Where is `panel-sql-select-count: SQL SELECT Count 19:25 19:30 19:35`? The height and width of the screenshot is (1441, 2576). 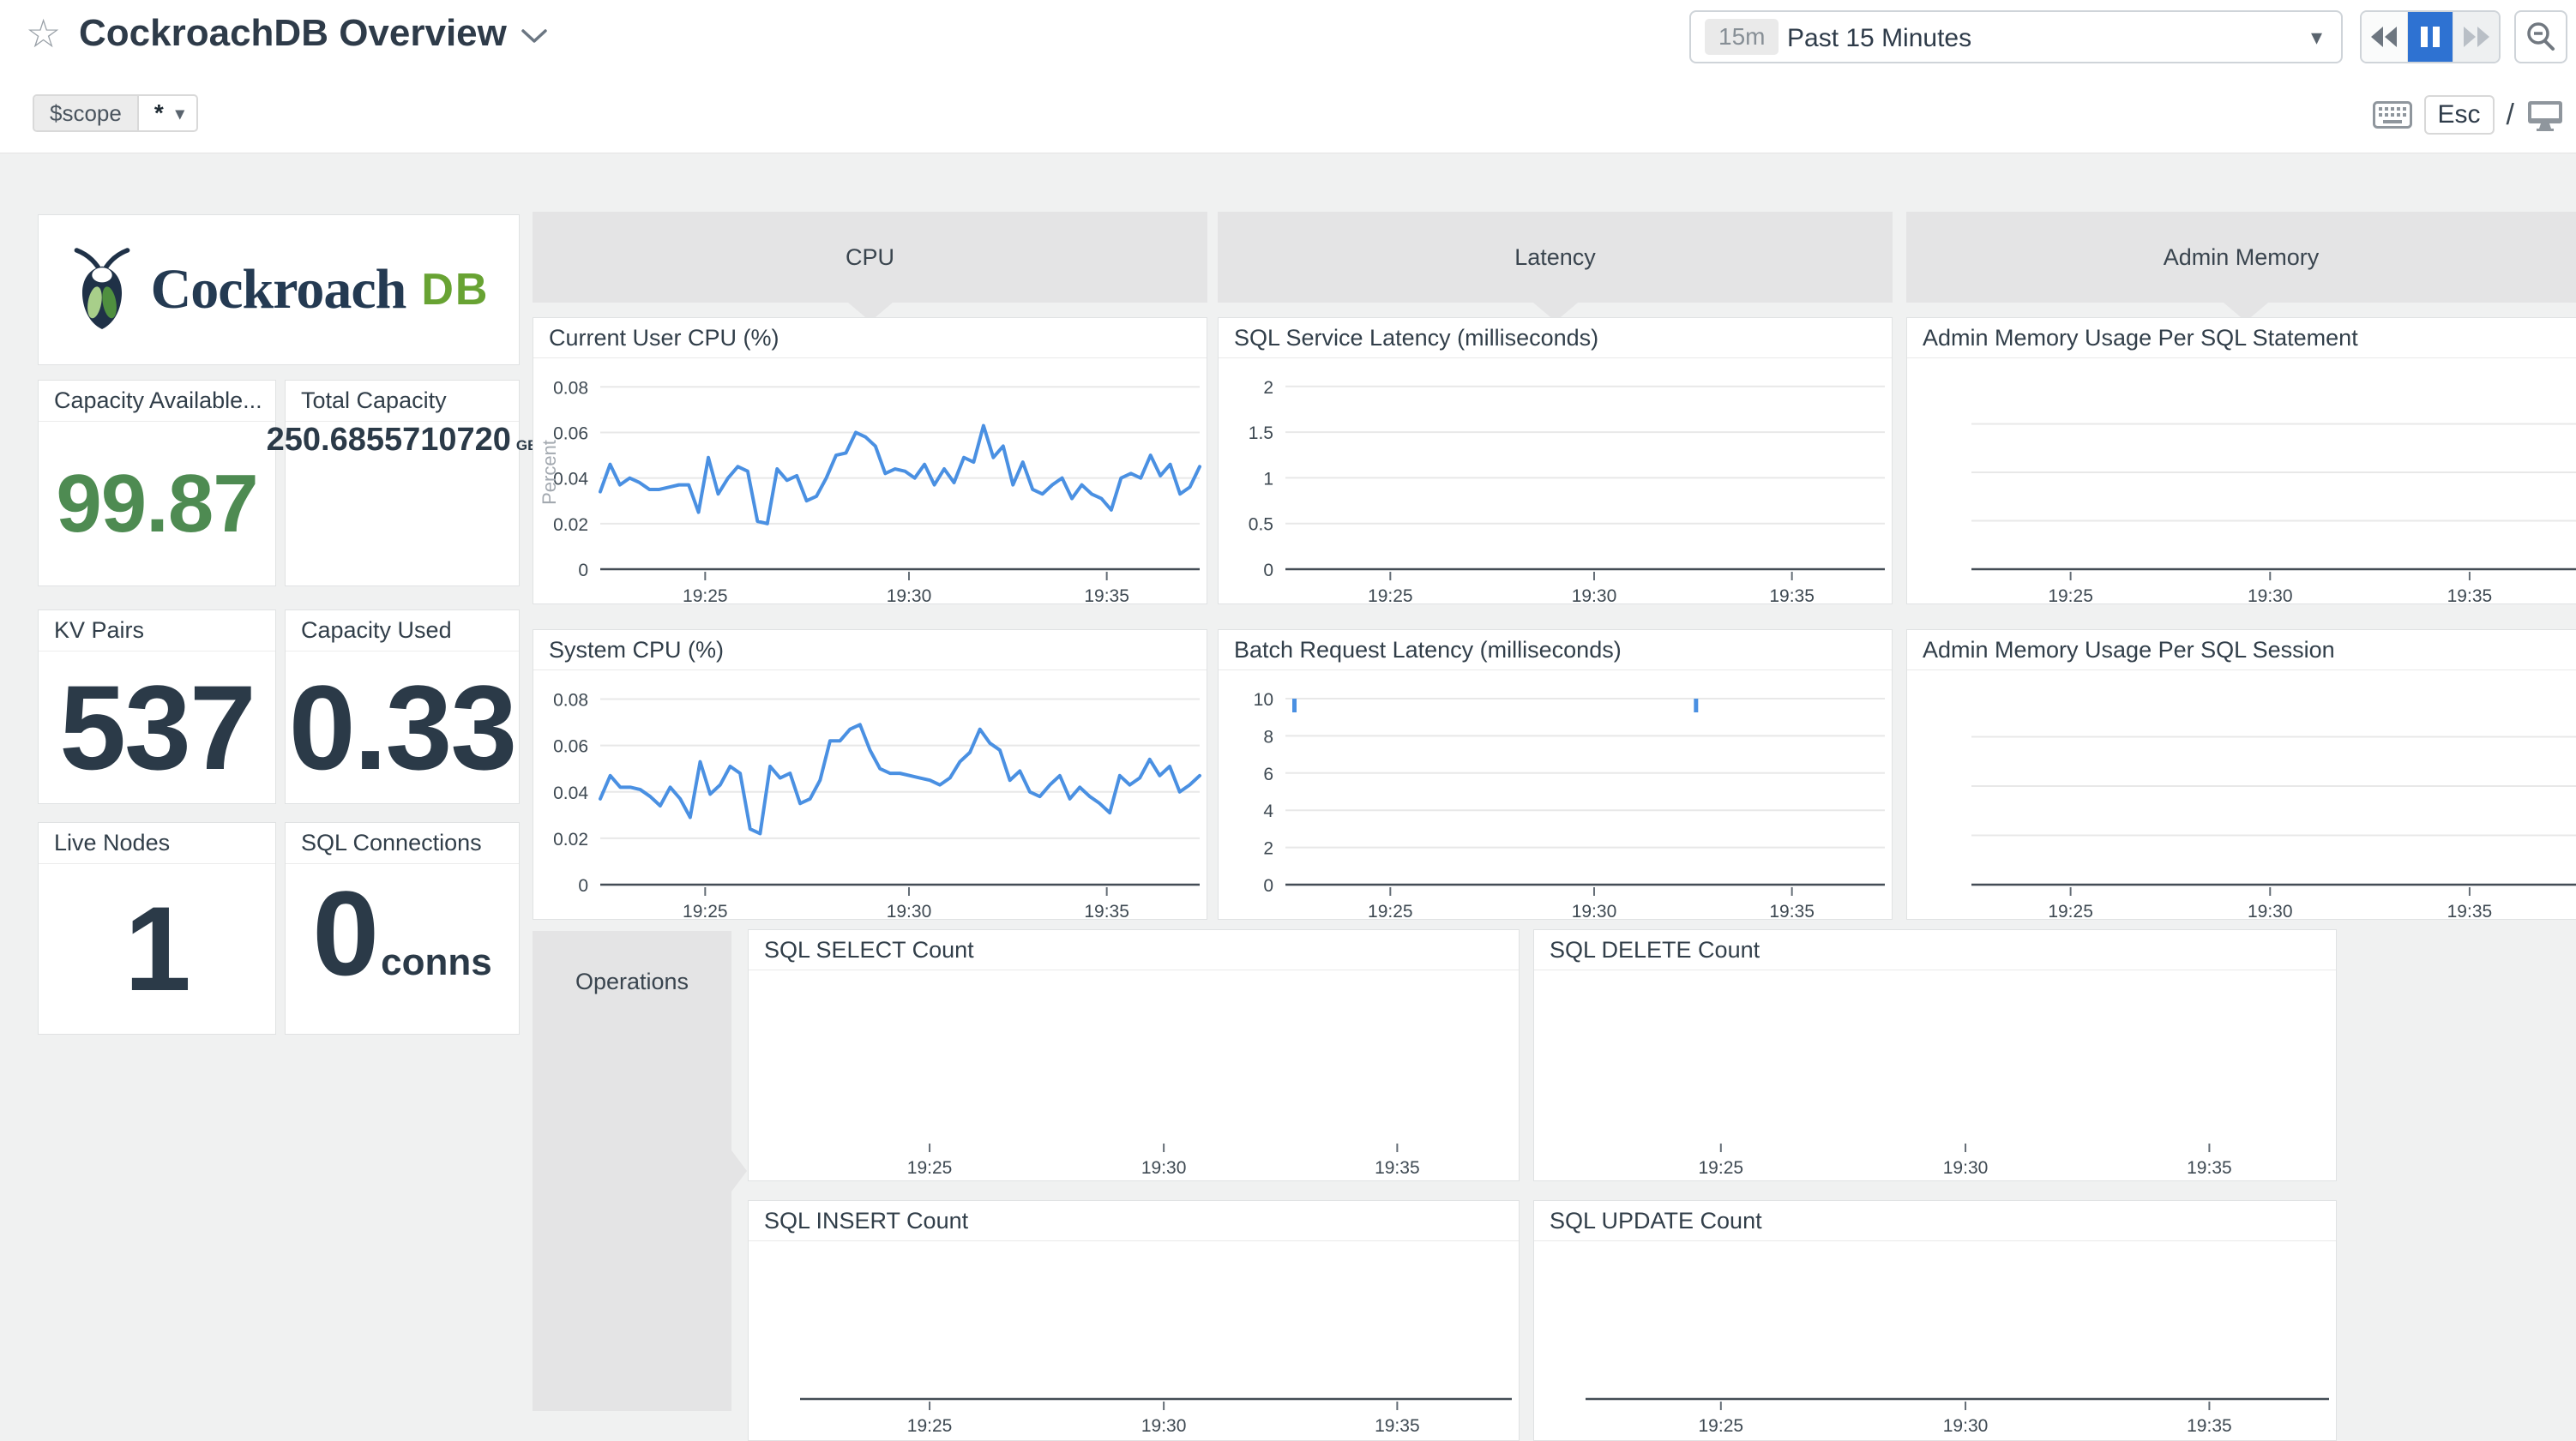 panel-sql-select-count: SQL SELECT Count 19:25 19:30 19:35 is located at coordinates (1134, 1055).